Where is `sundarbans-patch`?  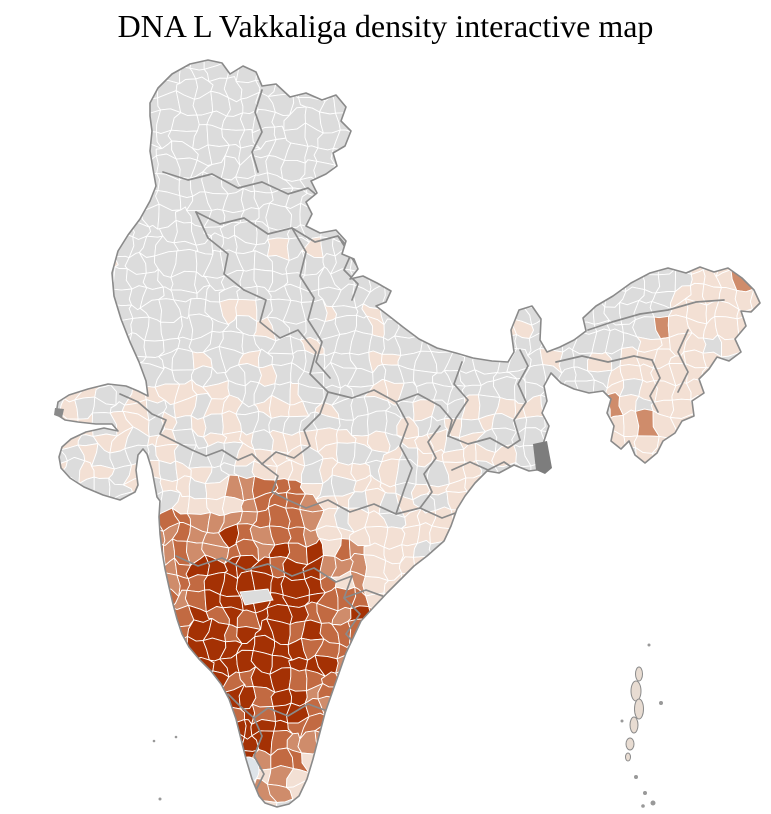
sundarbans-patch is located at coordinates (542, 457).